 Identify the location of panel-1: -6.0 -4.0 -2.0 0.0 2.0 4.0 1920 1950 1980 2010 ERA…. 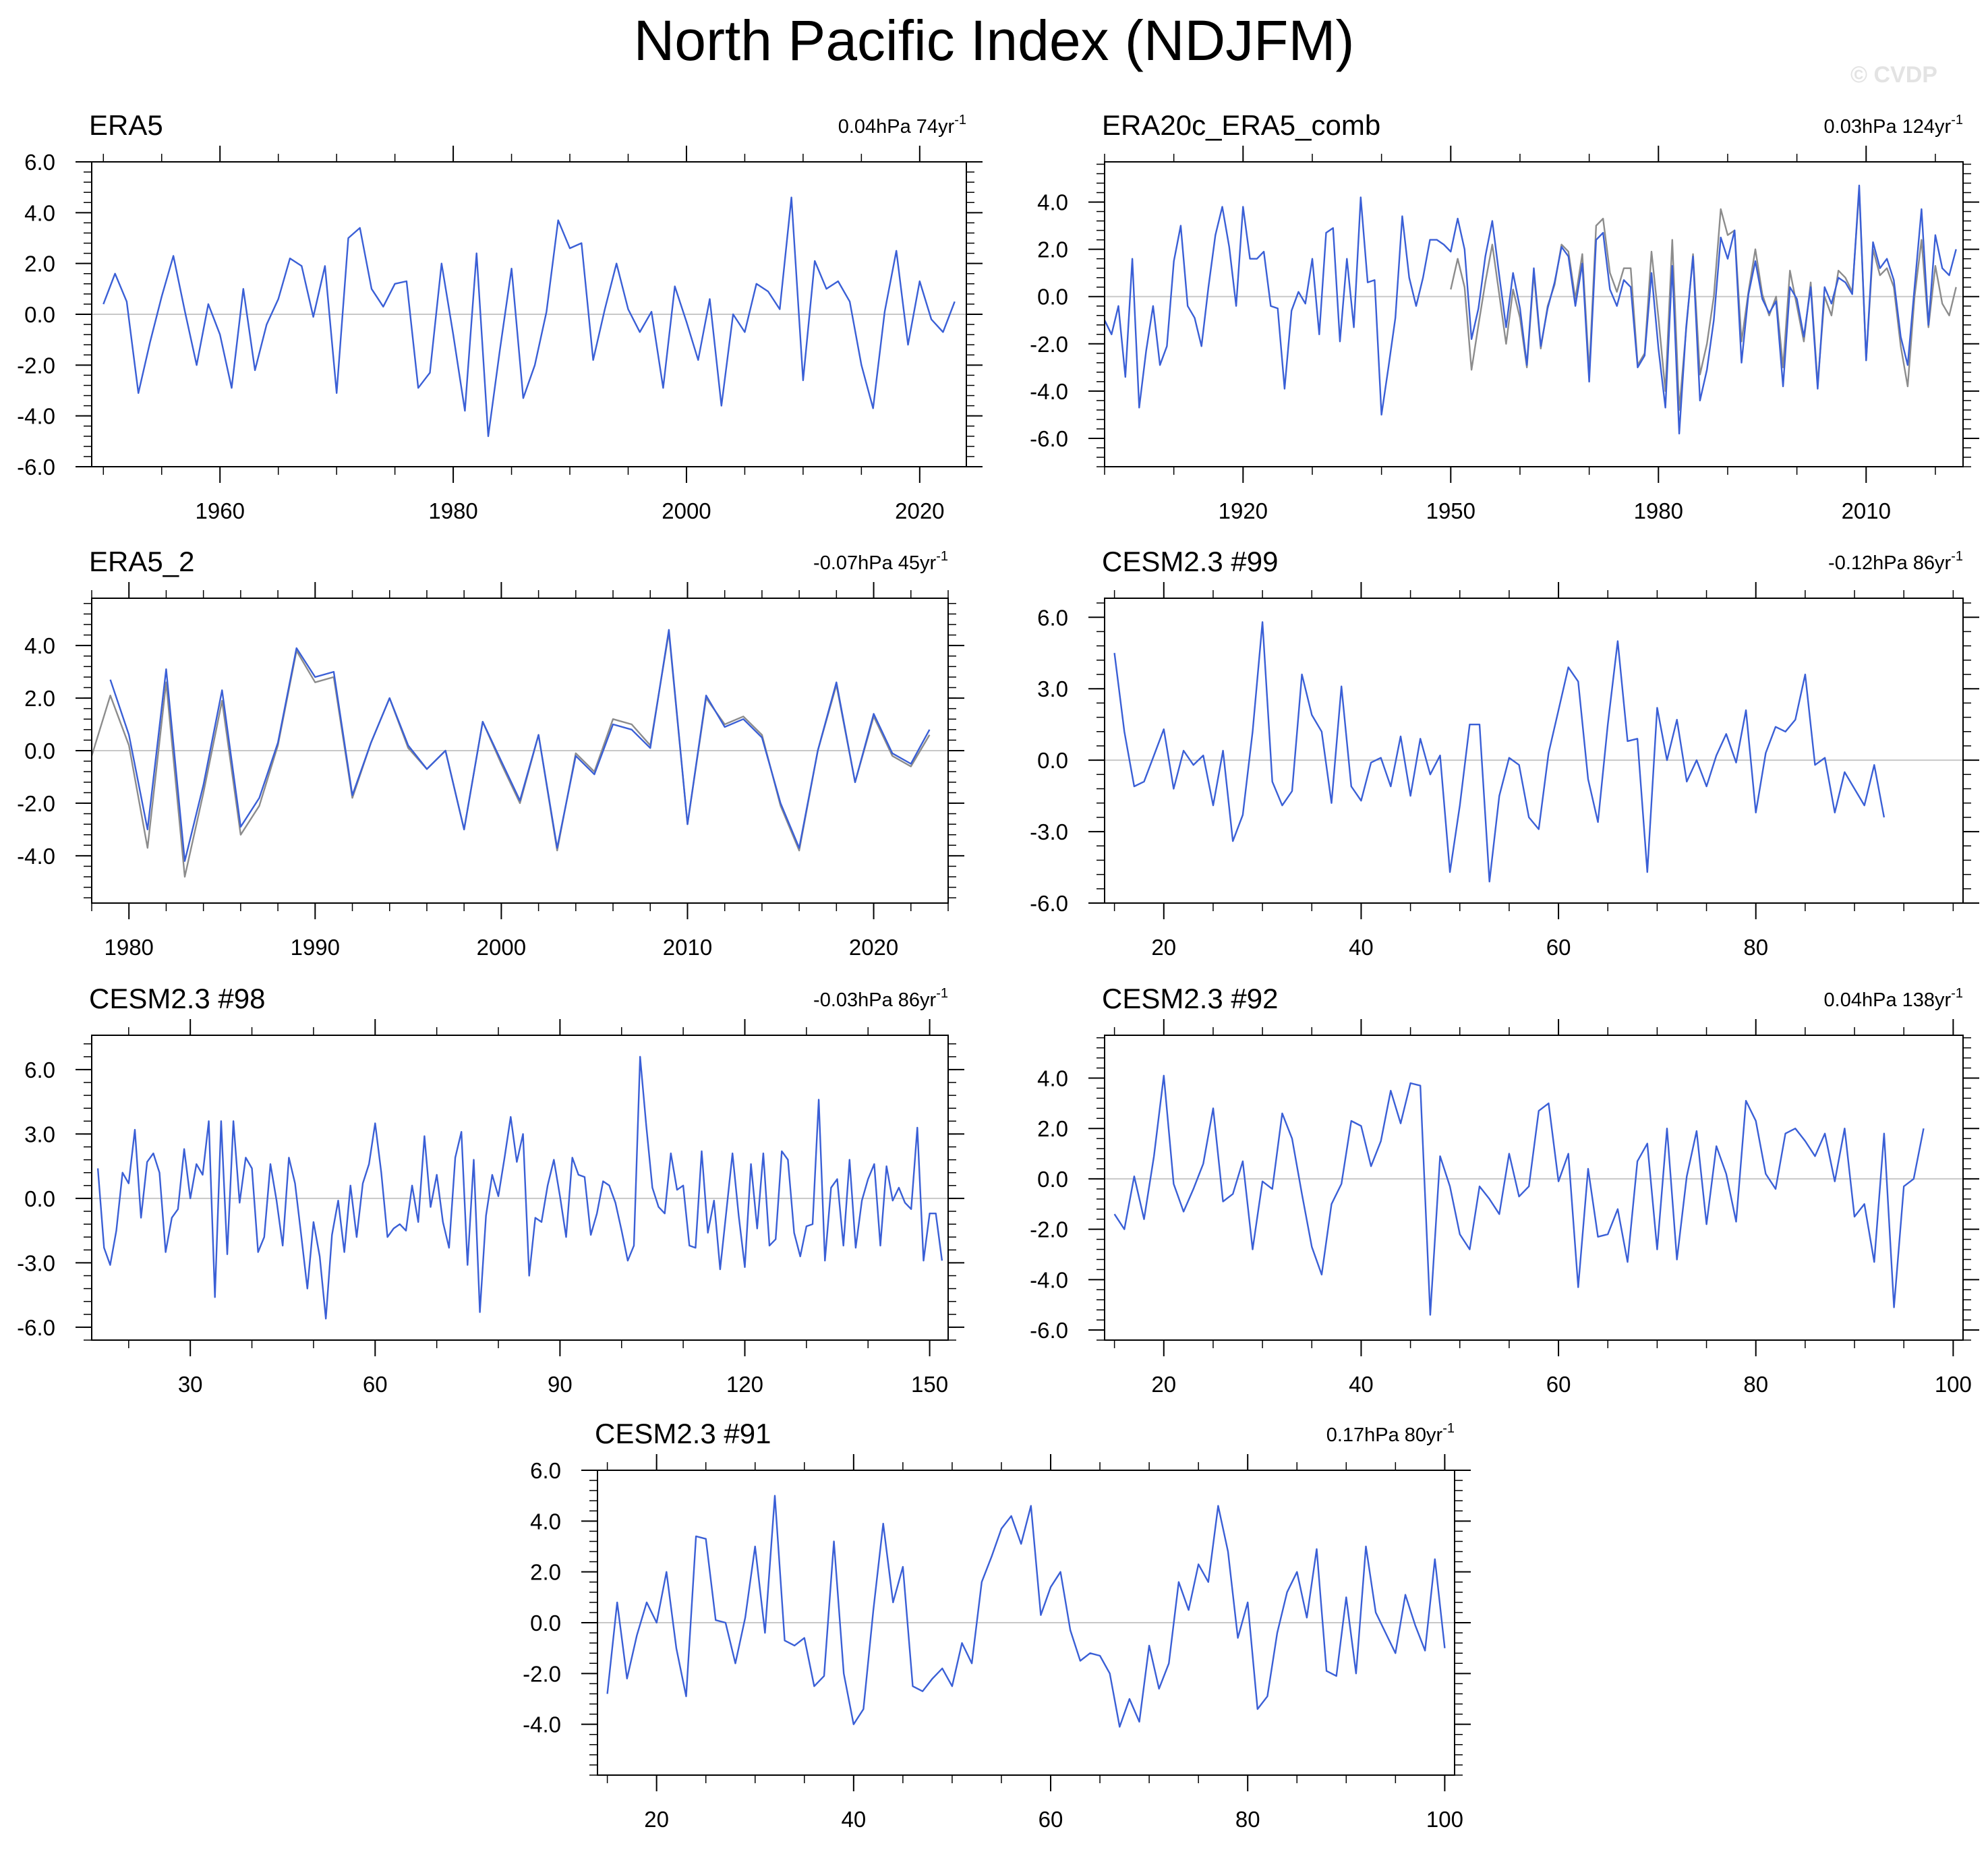
(1505, 316).